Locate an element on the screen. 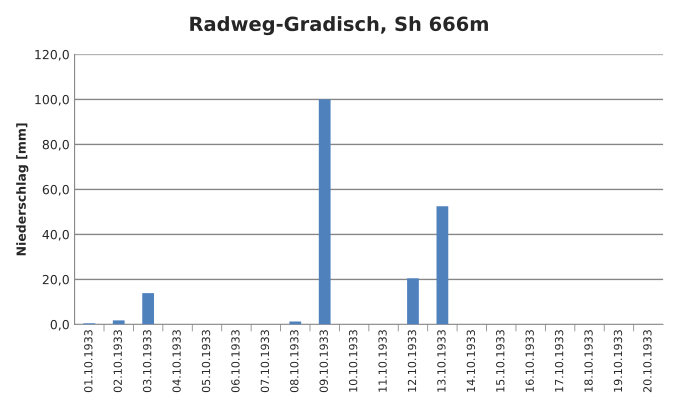 The width and height of the screenshot is (678, 403). y-tick-label: 80,0 is located at coordinates (55, 145).